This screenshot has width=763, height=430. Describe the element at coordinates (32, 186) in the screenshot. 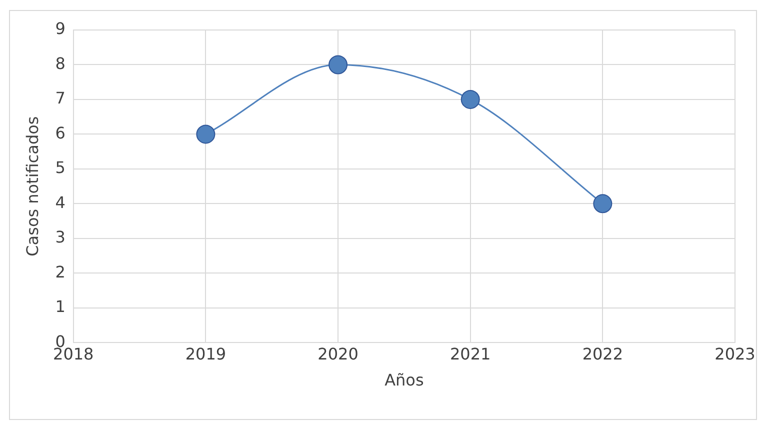

I see `y-axis-title: Casos notificados` at that location.